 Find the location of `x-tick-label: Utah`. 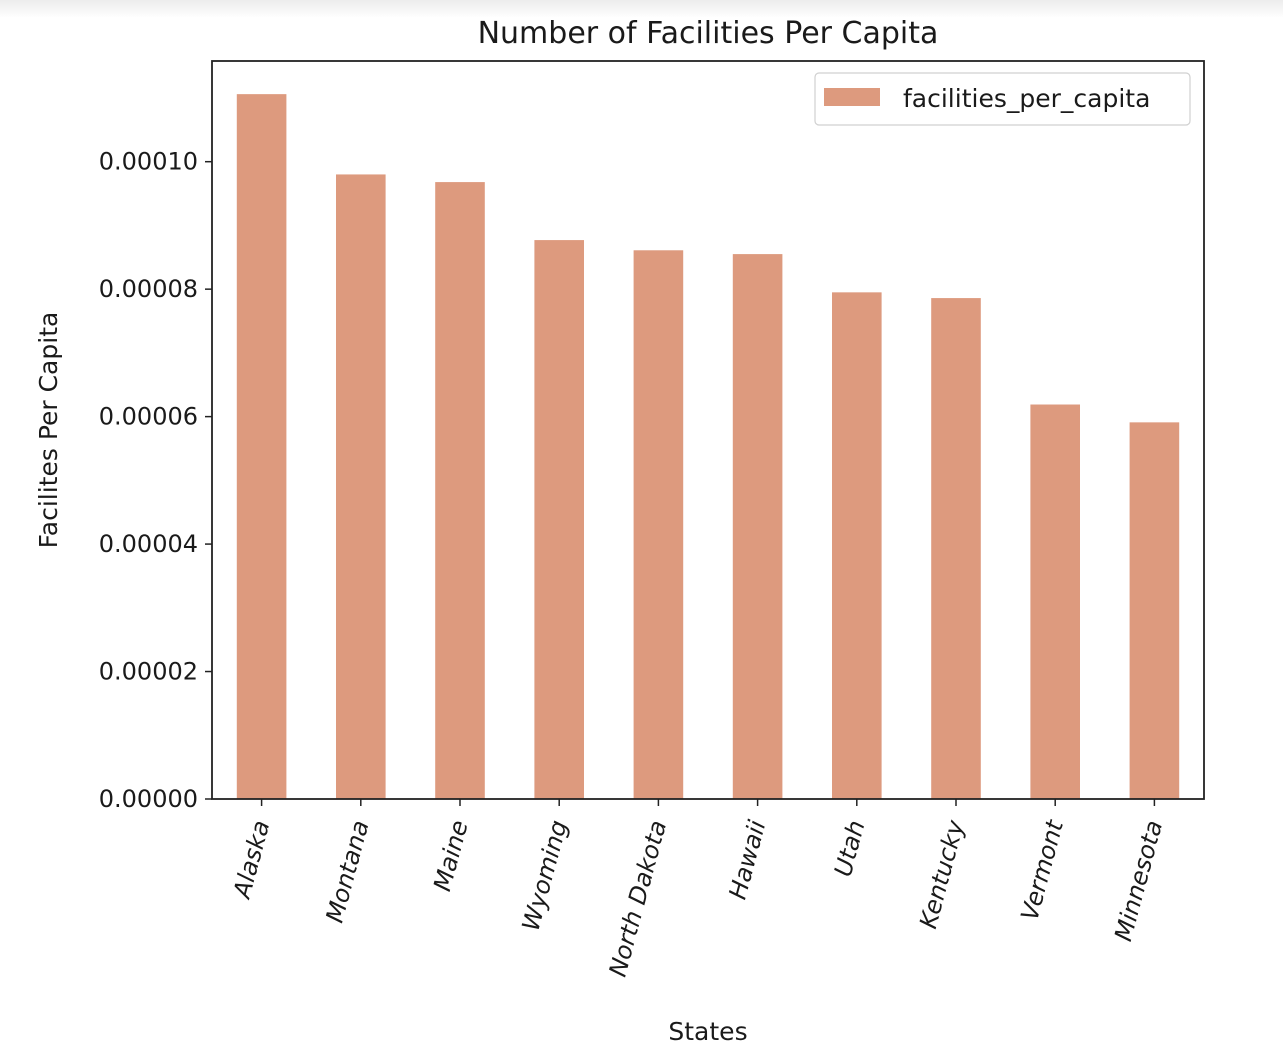

x-tick-label: Utah is located at coordinates (850, 848).